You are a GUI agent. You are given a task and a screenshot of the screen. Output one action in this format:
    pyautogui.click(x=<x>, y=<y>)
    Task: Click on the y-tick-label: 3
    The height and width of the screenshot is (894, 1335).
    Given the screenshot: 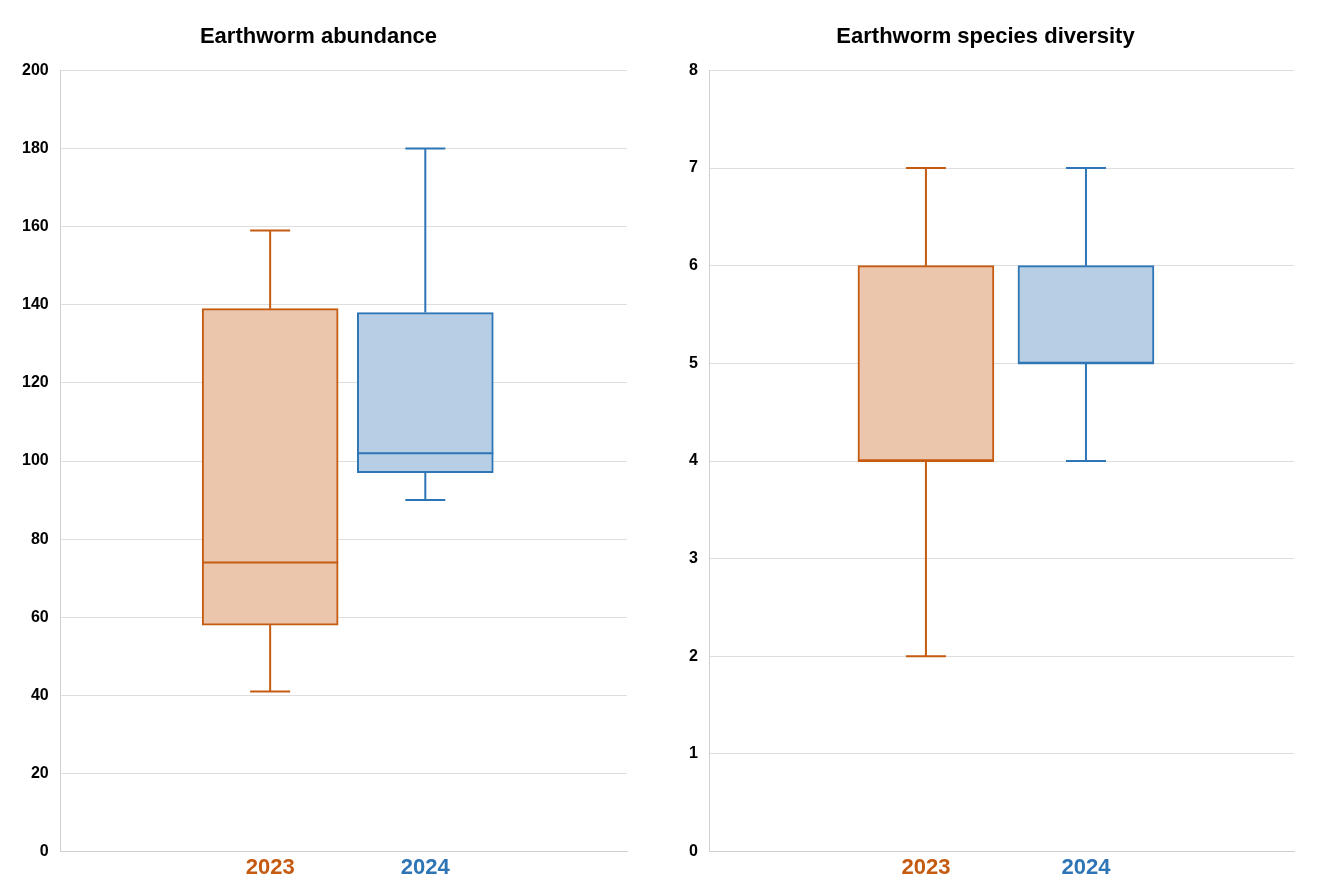 What is the action you would take?
    pyautogui.click(x=693, y=558)
    